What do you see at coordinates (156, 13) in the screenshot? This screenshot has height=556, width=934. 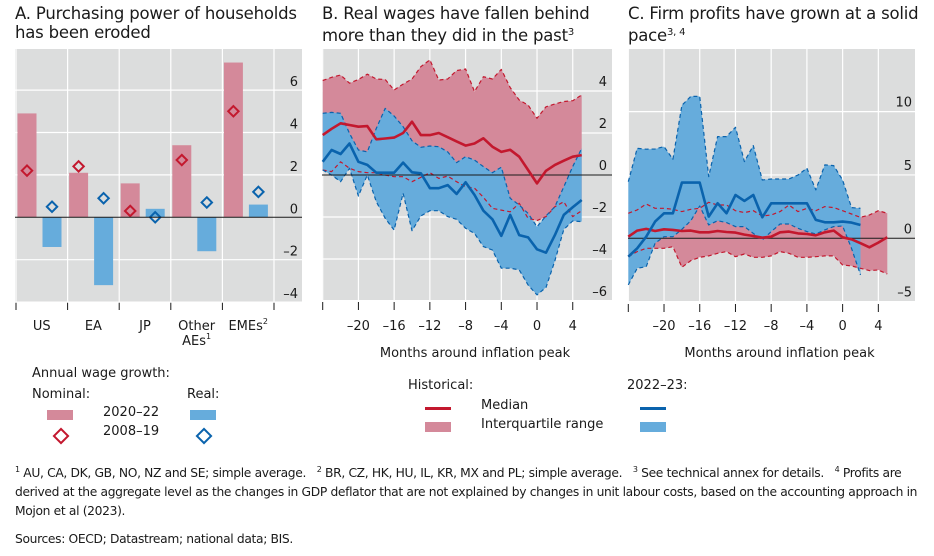 I see `panel-a-title-line1: A. Purchasing power of households` at bounding box center [156, 13].